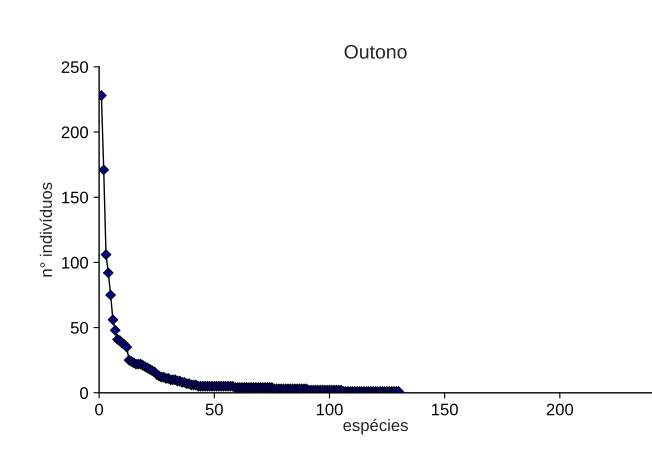 This screenshot has width=652, height=461. Describe the element at coordinates (79, 328) in the screenshot. I see `y-tick-label: 50` at that location.